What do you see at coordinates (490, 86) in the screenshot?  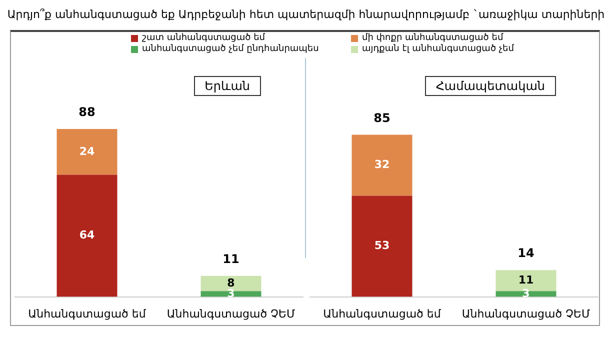 I see `text: Համապետական` at bounding box center [490, 86].